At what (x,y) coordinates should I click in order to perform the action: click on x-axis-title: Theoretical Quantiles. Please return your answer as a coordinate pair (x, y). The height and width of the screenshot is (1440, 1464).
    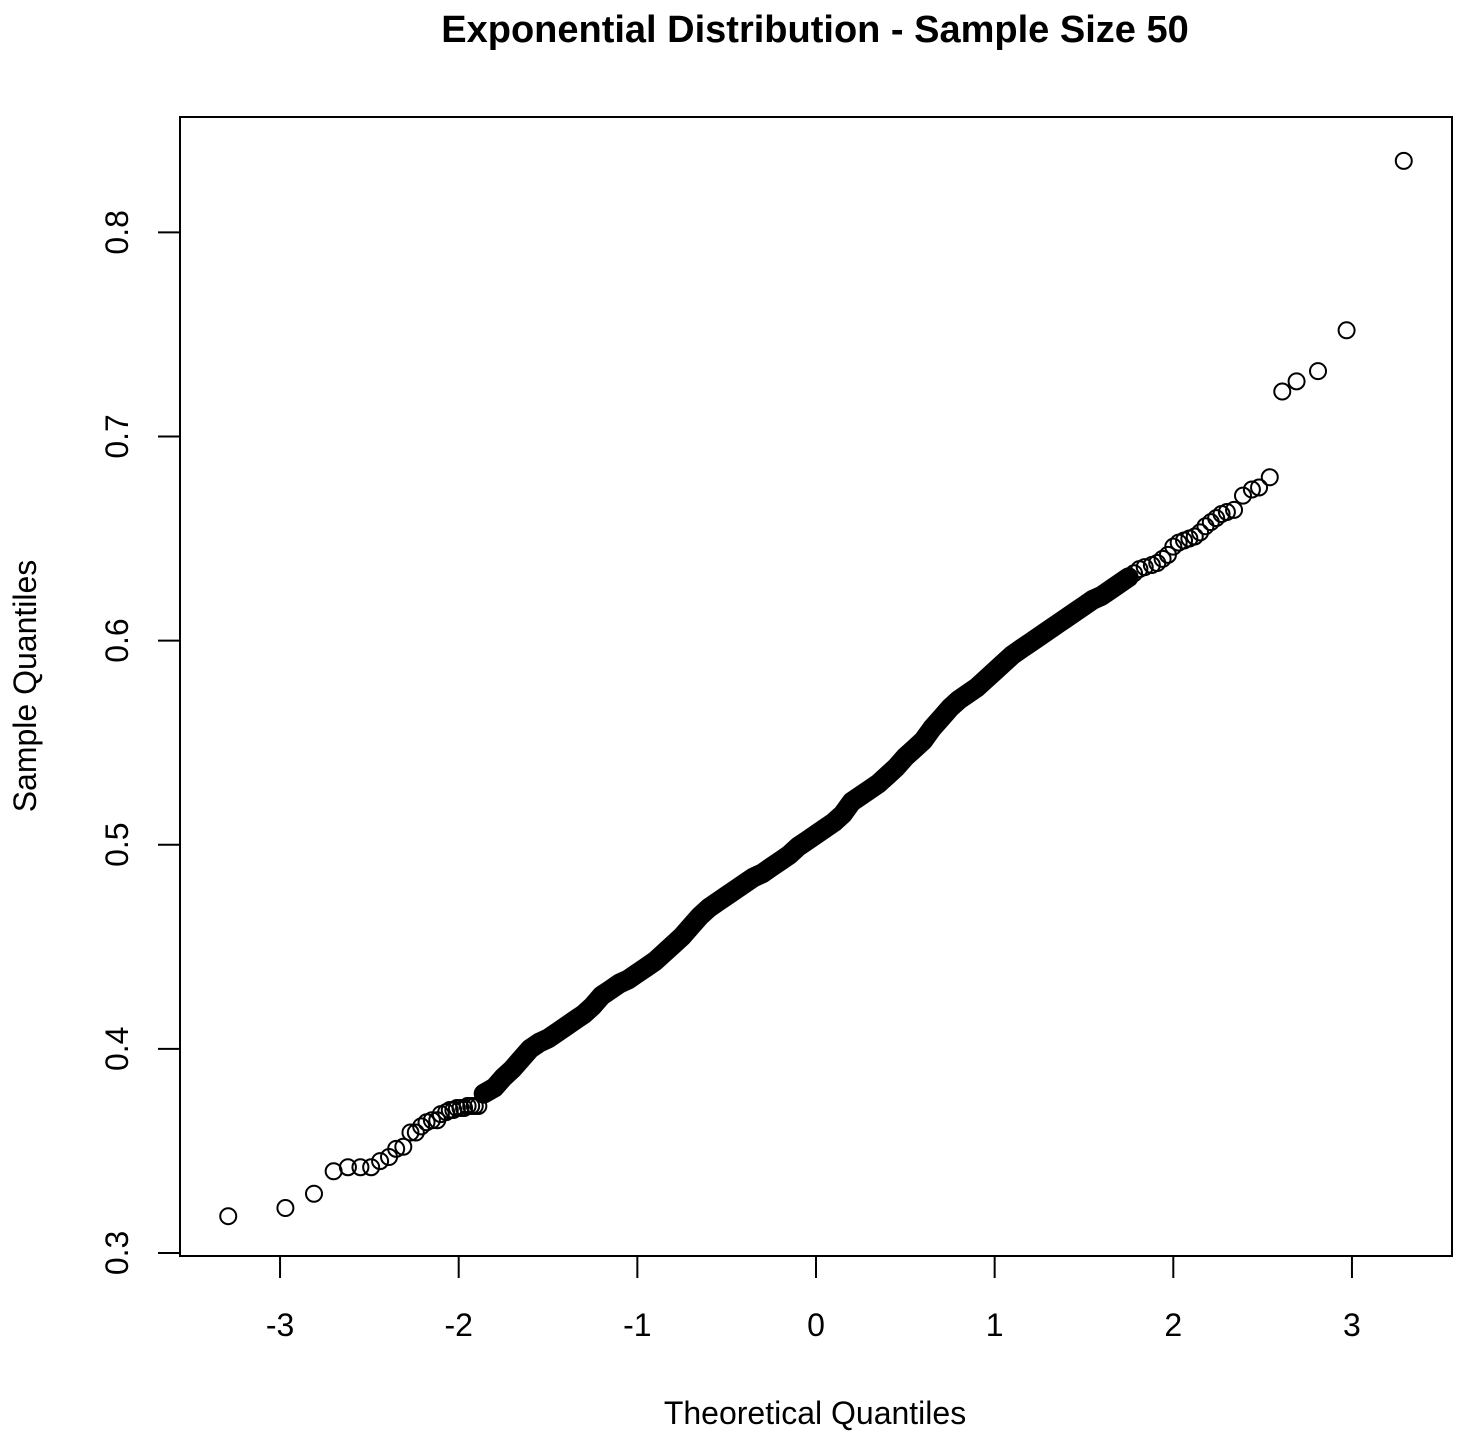
    Looking at the image, I should click on (815, 1413).